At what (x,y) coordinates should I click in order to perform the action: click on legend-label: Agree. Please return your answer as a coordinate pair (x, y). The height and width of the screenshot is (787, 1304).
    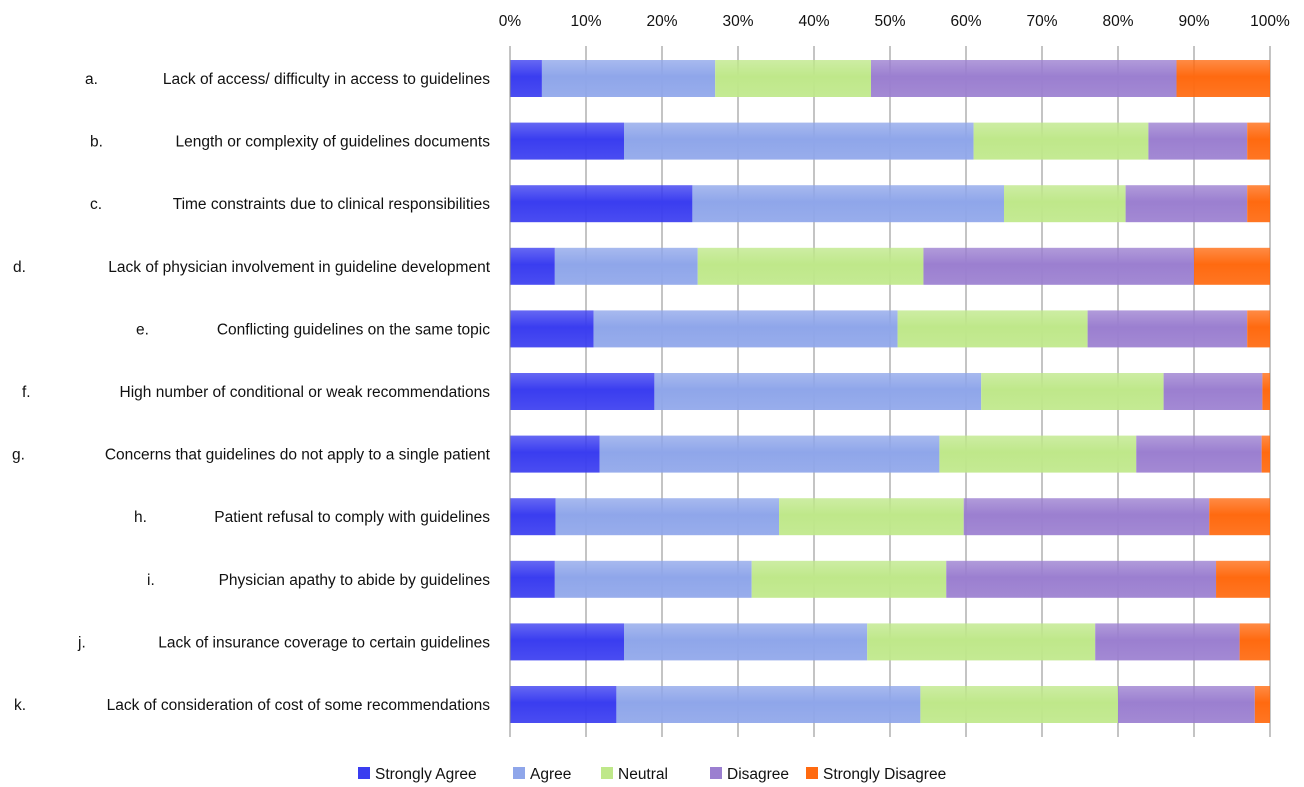
    Looking at the image, I should click on (550, 774).